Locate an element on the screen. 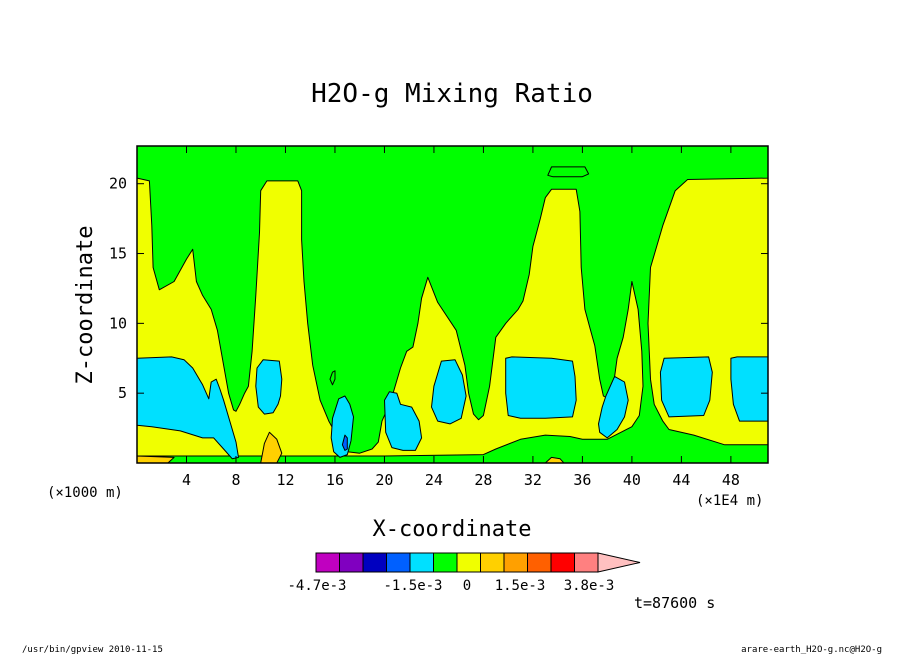 Image resolution: width=904 pixels, height=654 pixels. x-tick-label: 16 is located at coordinates (335, 480).